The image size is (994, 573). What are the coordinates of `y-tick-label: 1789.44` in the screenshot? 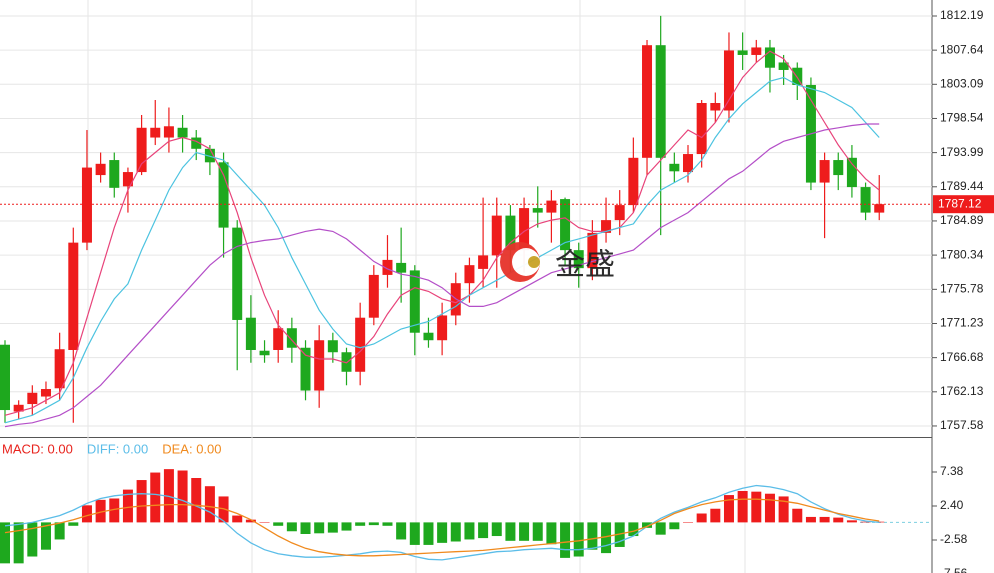 It's located at (962, 186).